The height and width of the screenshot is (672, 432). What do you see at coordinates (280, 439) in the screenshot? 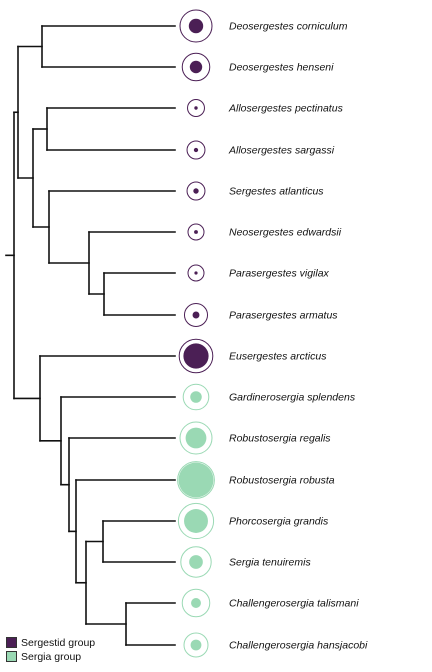
I see `taxon-label: Robustosergia regalis` at bounding box center [280, 439].